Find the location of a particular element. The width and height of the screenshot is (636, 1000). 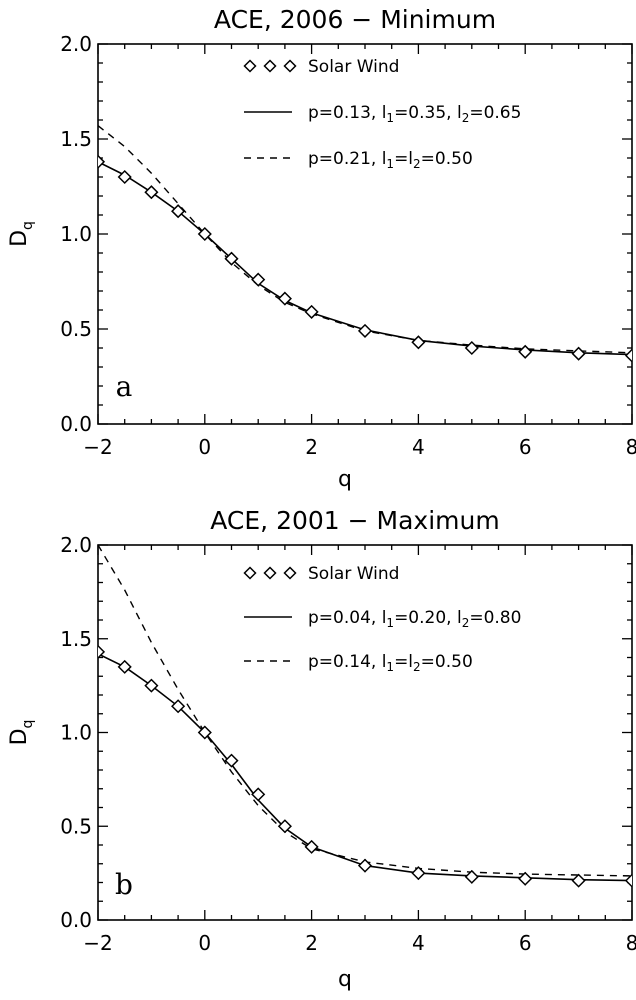

chart-title: ACE, 2006 − Minimum is located at coordinates (355, 19).